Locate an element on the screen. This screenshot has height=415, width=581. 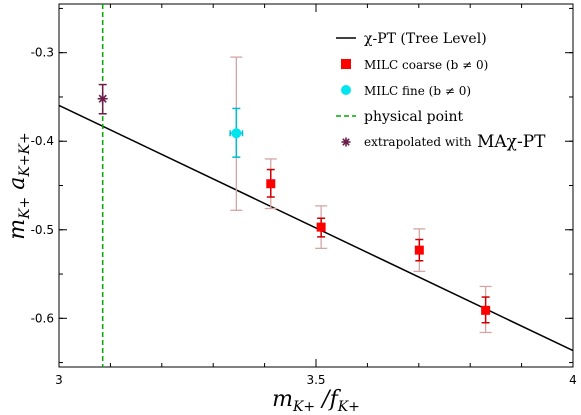
legend-label-extrapolated: extrapolated with is located at coordinates (418, 142).